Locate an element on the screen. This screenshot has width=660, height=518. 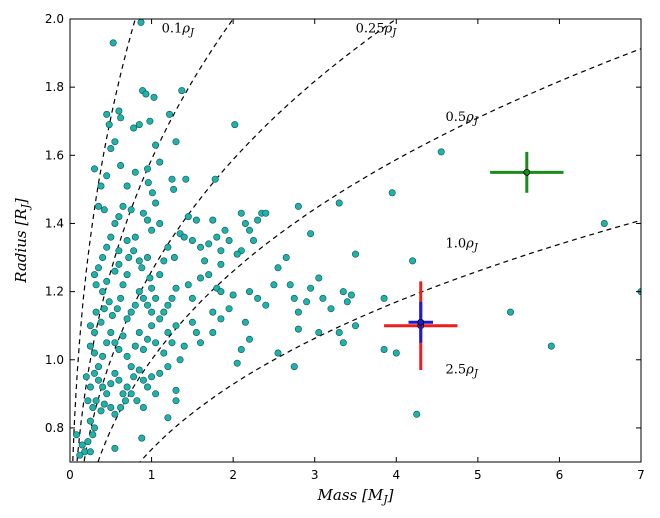
planet-green-marker is located at coordinates (527, 172).